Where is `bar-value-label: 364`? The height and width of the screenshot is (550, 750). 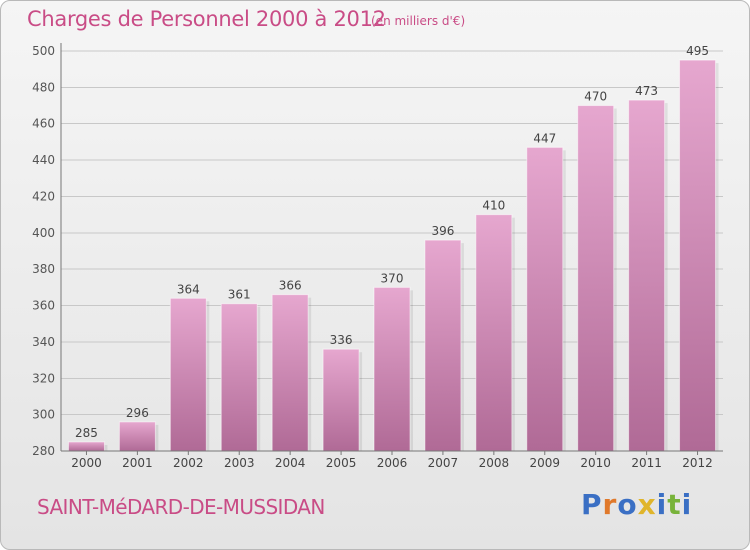 bar-value-label: 364 is located at coordinates (188, 289).